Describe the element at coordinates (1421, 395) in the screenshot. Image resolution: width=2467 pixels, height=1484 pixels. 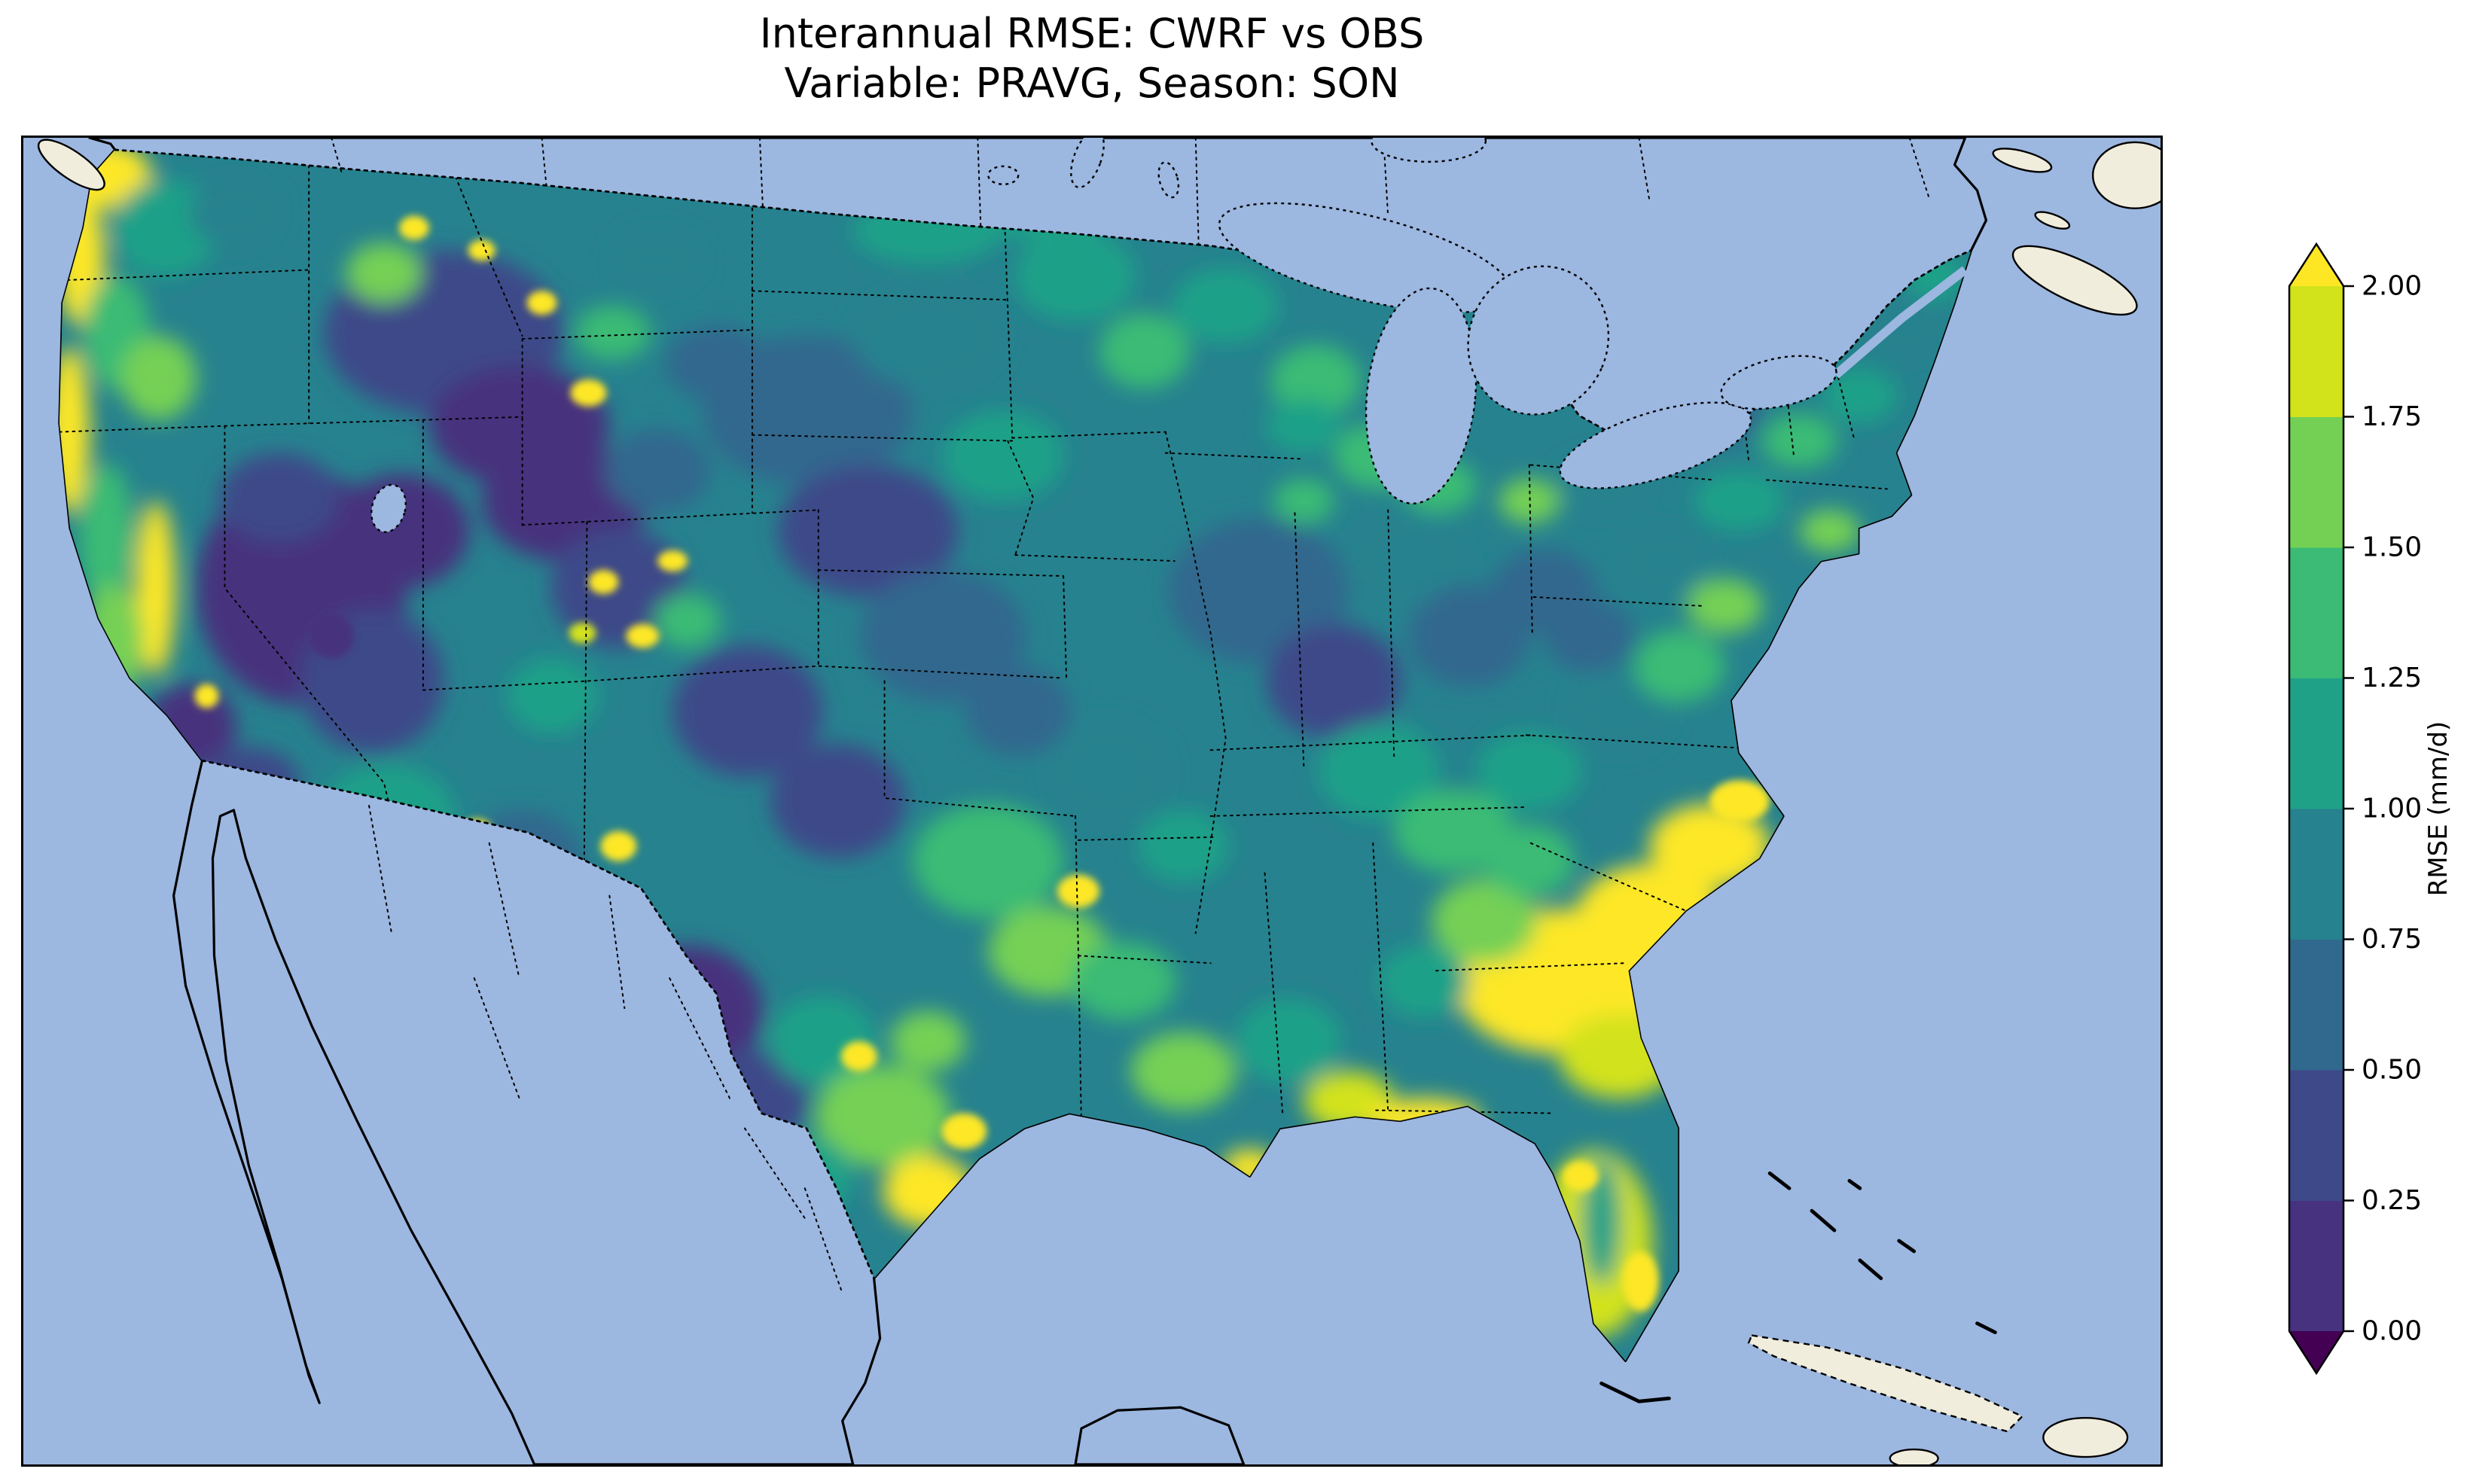
I see `lake-michigan` at that location.